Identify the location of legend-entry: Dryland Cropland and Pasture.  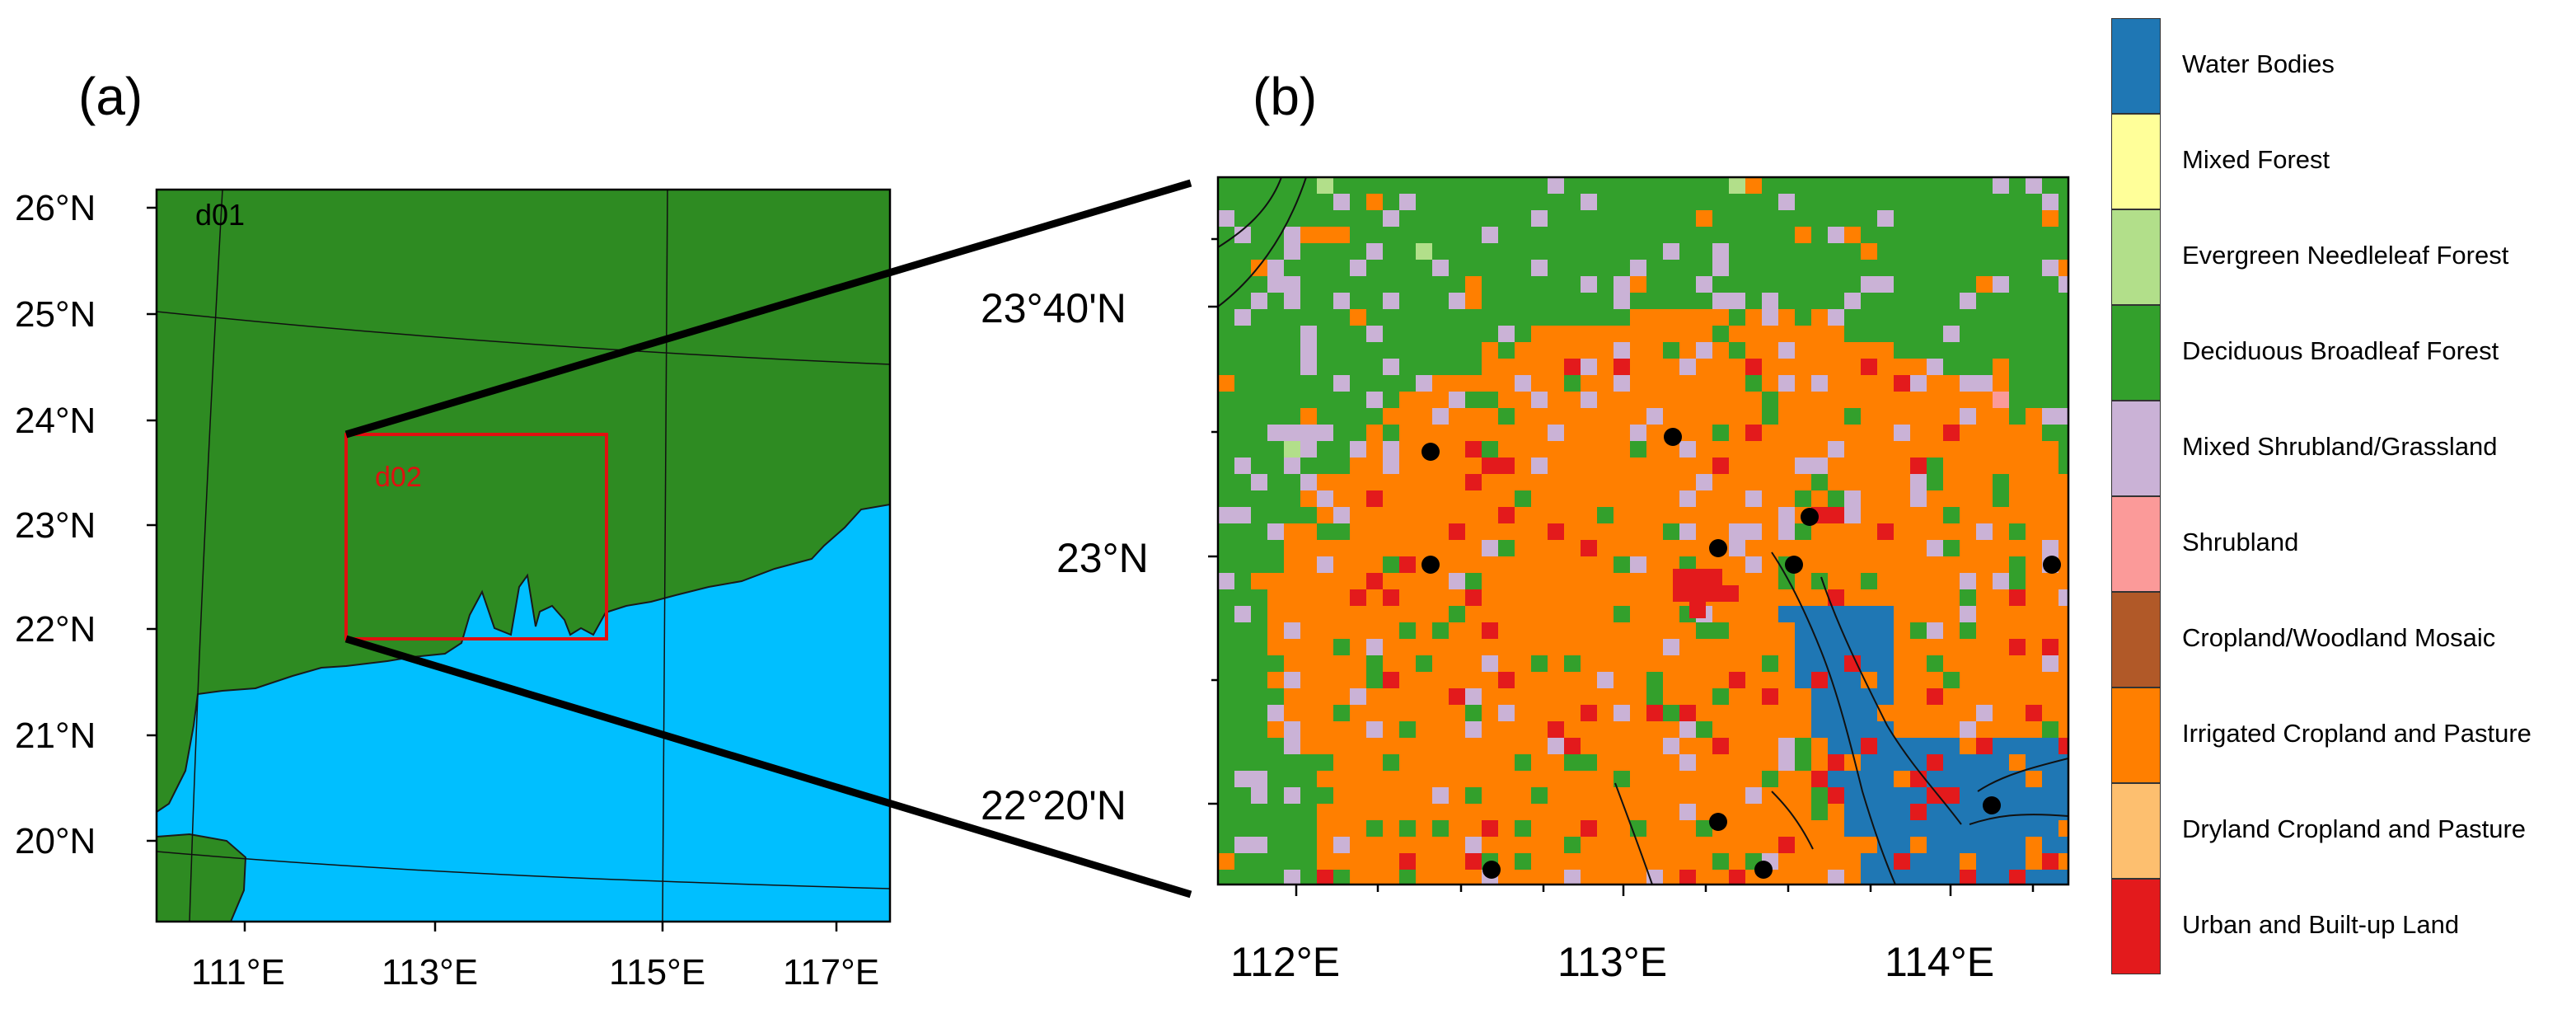
(2335, 831).